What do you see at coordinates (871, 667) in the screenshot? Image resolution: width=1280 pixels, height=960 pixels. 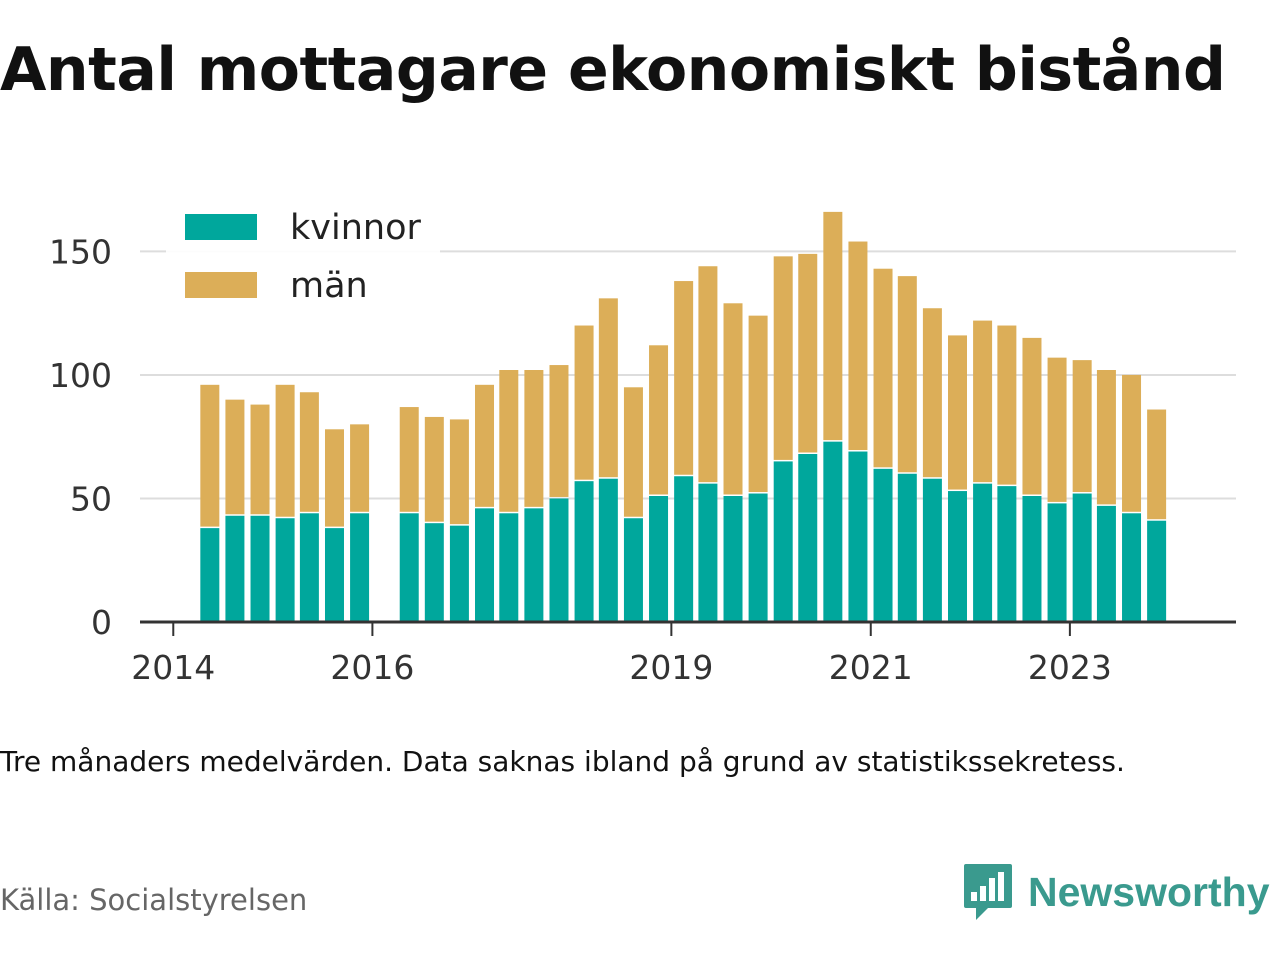 I see `x-tick-label: 2021` at bounding box center [871, 667].